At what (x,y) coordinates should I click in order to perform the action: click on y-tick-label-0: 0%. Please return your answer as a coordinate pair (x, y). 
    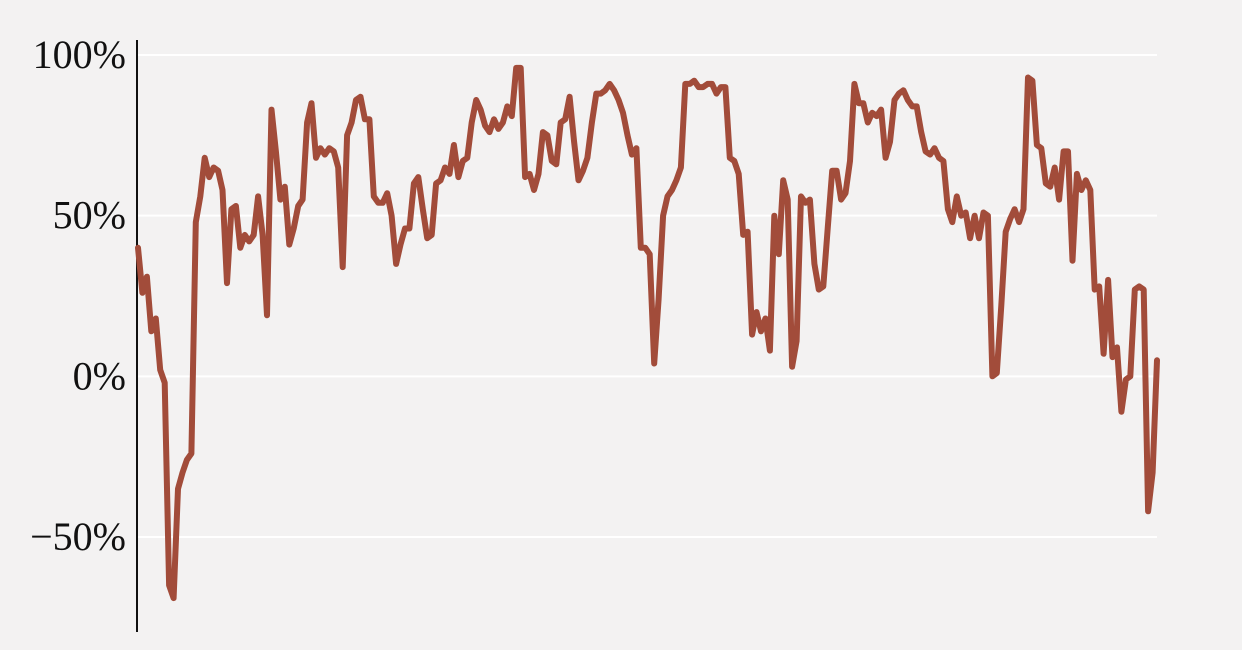
    Looking at the image, I should click on (99, 375).